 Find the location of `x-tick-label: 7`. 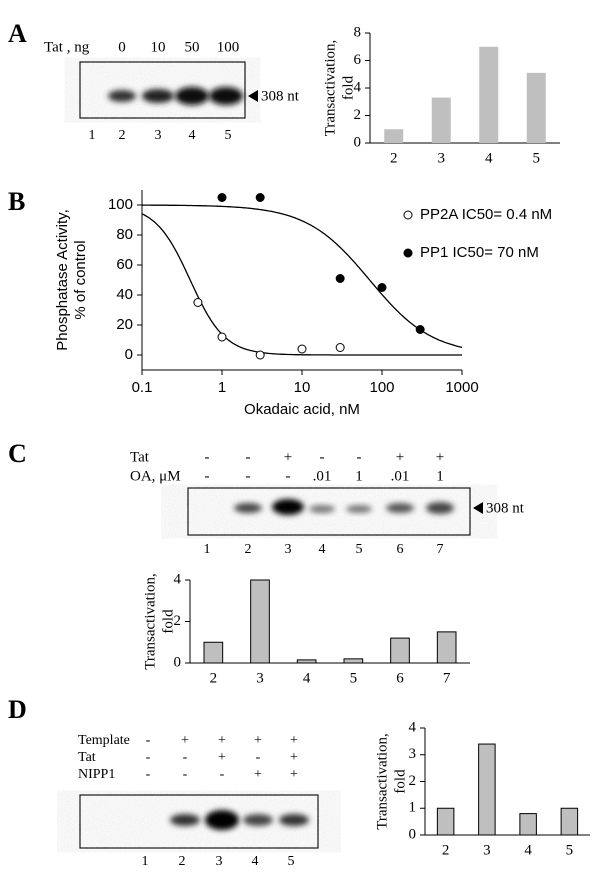

x-tick-label: 7 is located at coordinates (447, 678).